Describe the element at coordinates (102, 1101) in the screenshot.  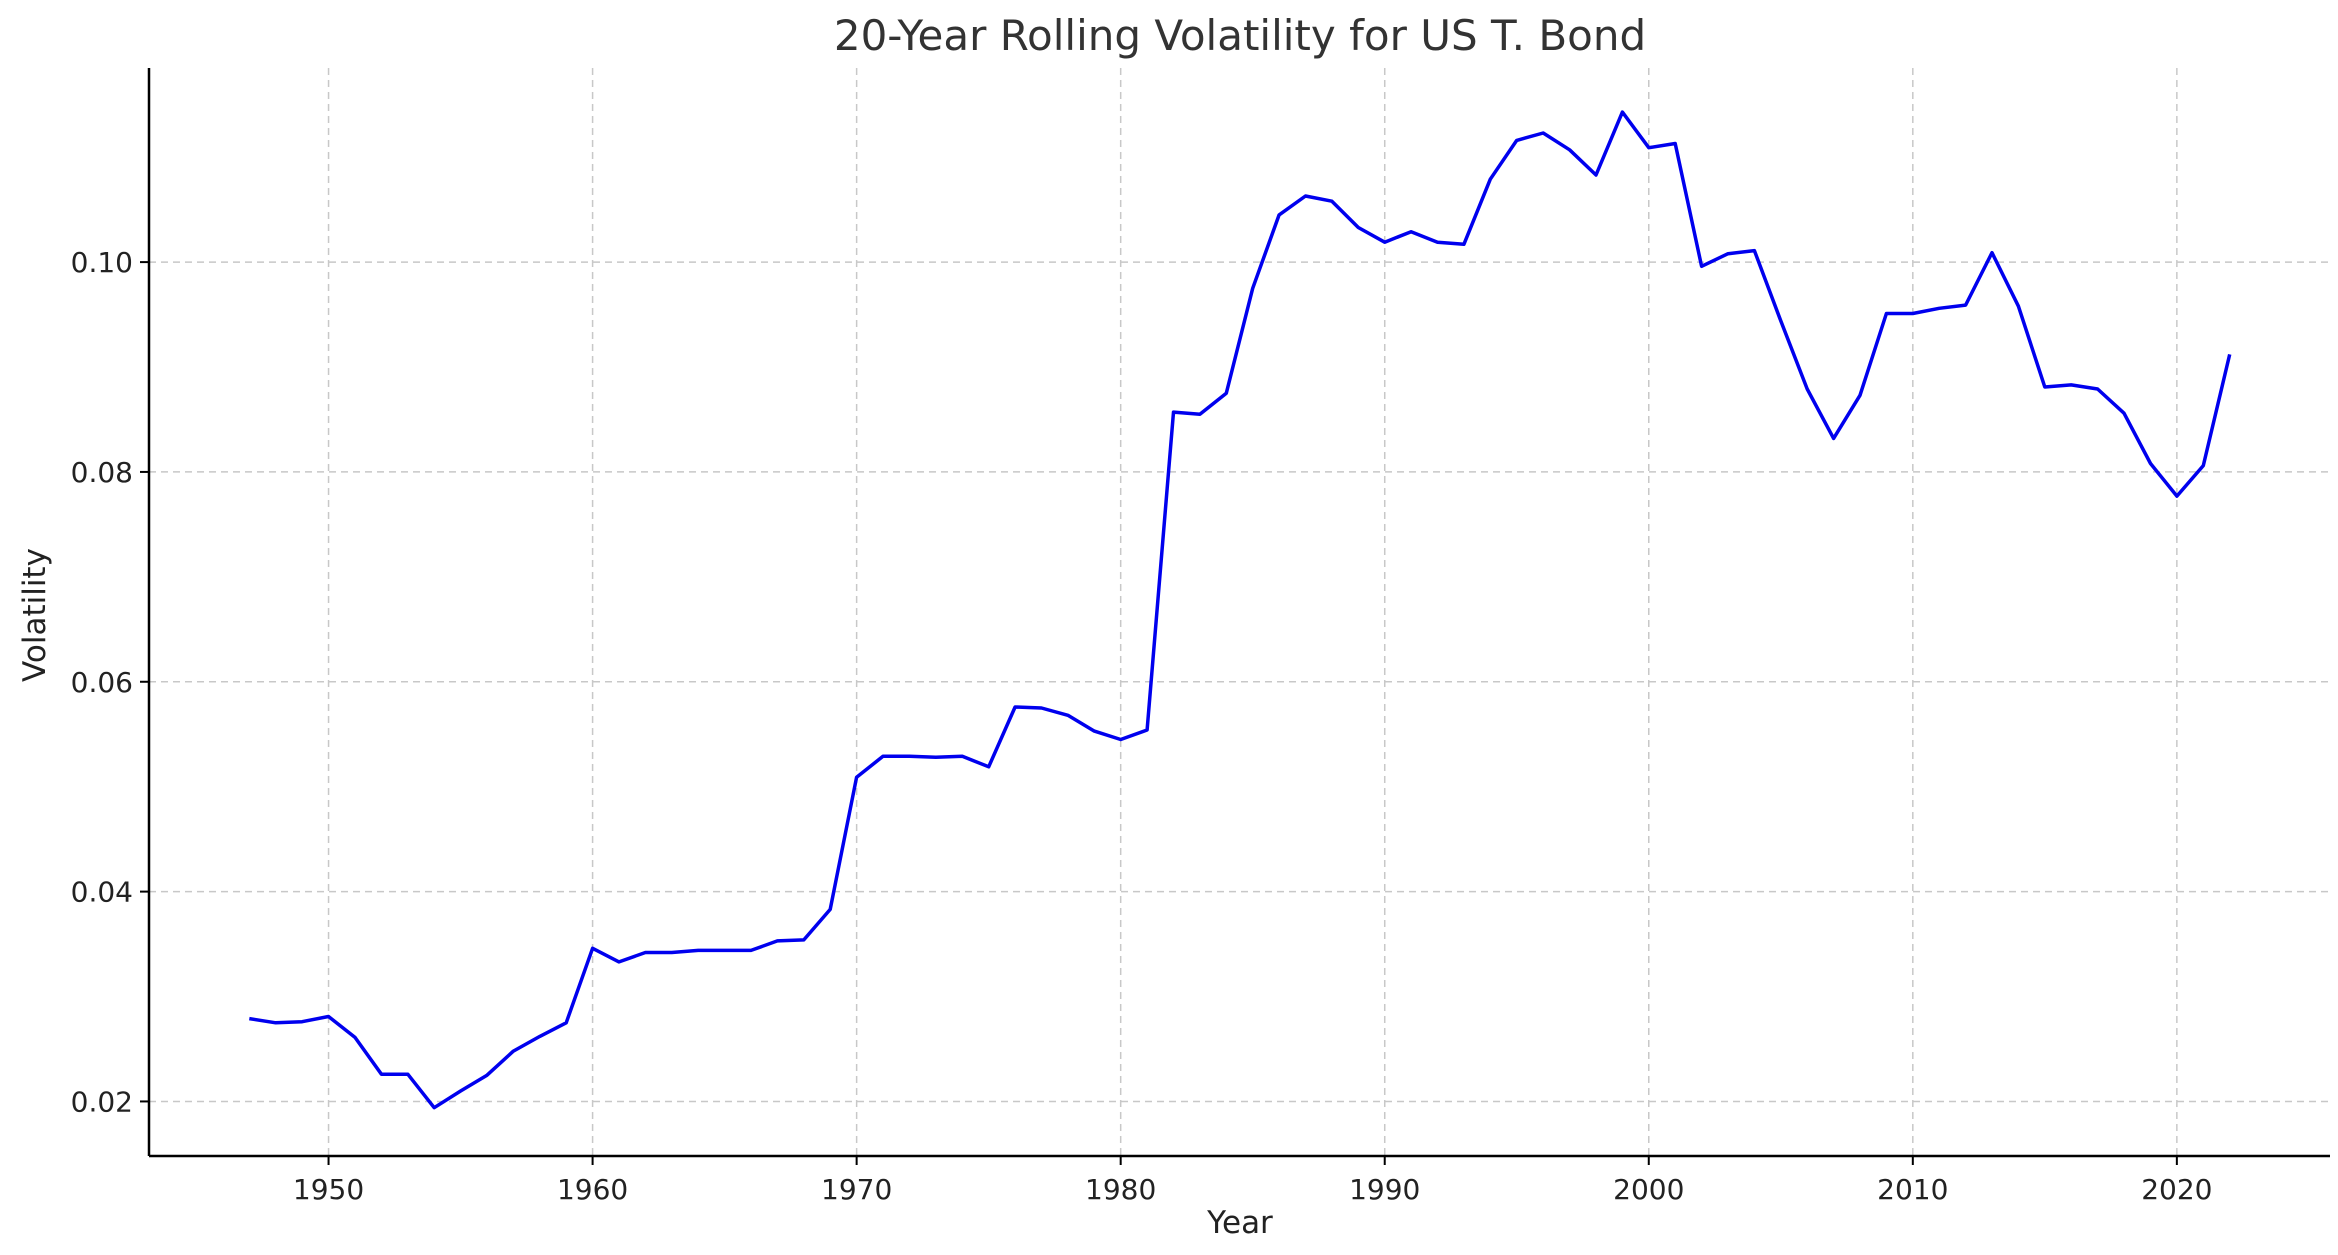
I see `y-tick-label: 0.02` at that location.